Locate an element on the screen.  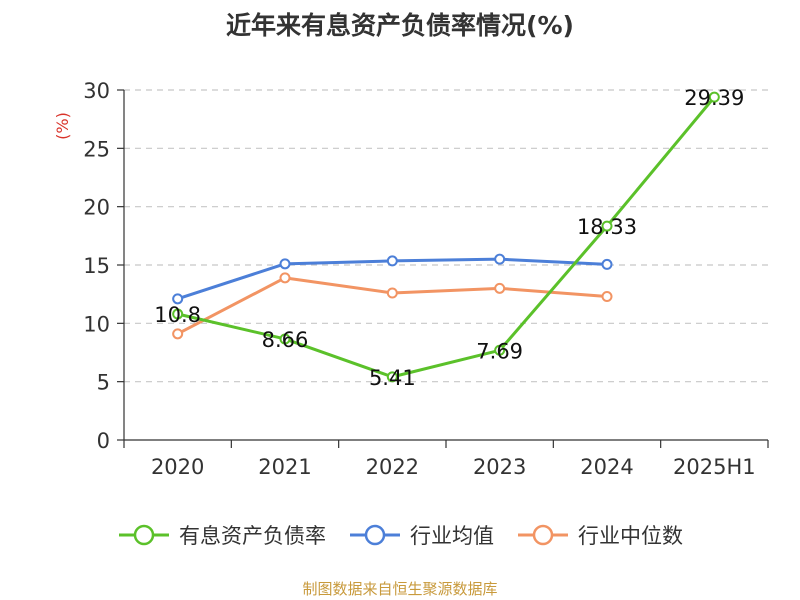
legend: 有息资产负债率 行业均值 行业中位数 is located at coordinates (400, 535).